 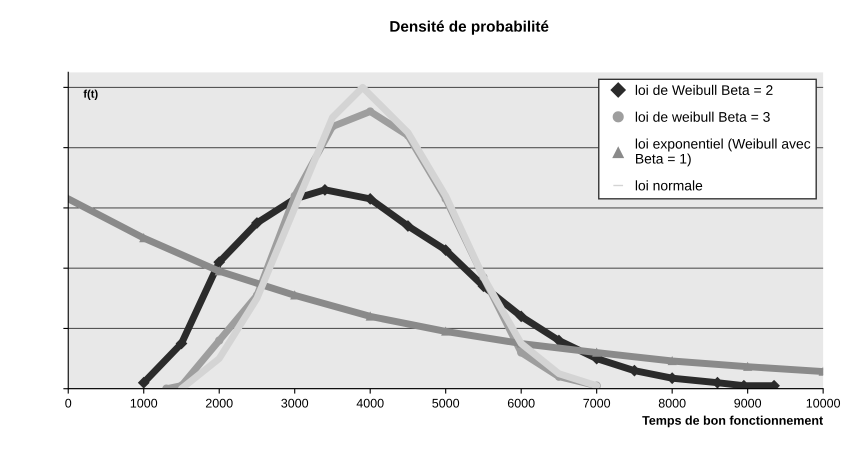 What do you see at coordinates (672, 403) in the screenshot?
I see `x-tick-label: 8000` at bounding box center [672, 403].